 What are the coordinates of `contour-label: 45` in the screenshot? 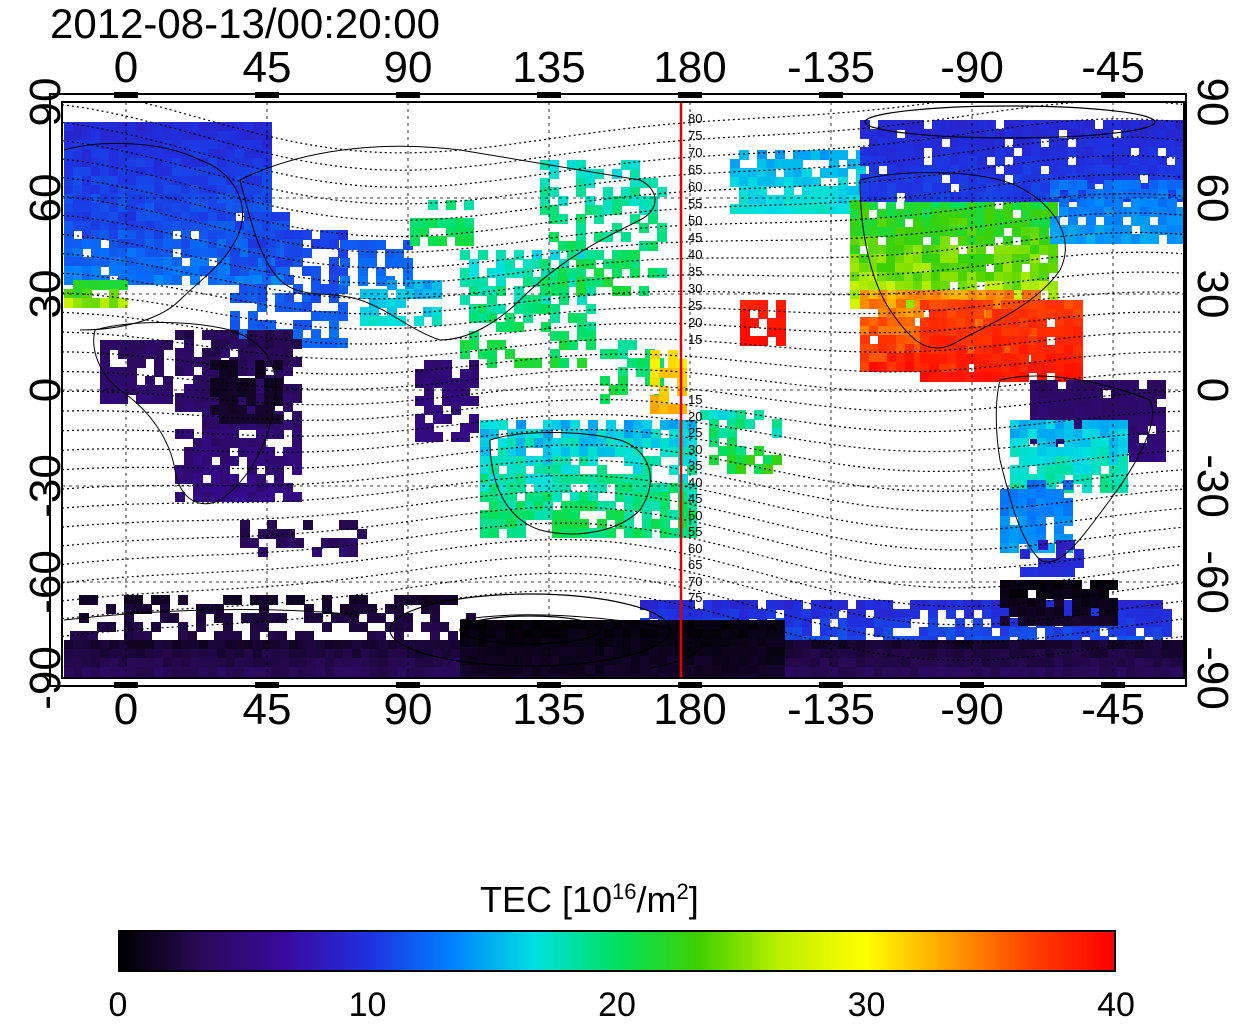 It's located at (695, 237).